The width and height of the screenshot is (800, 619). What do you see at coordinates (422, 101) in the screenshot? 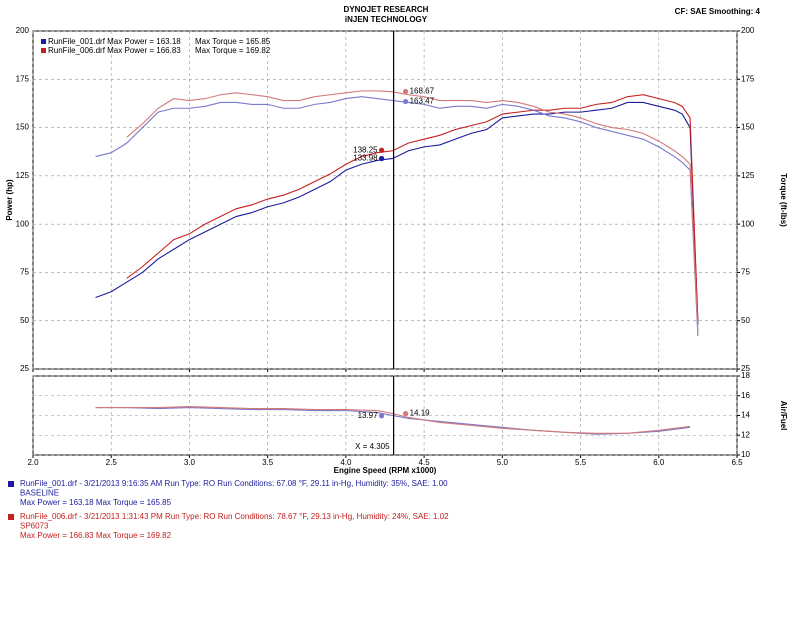
I see `cursor-value: 163.47` at bounding box center [422, 101].